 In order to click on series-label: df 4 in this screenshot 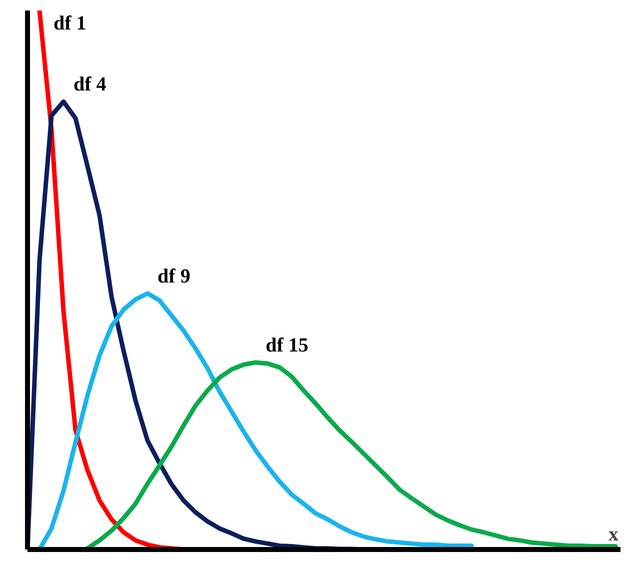, I will do `click(90, 85)`.